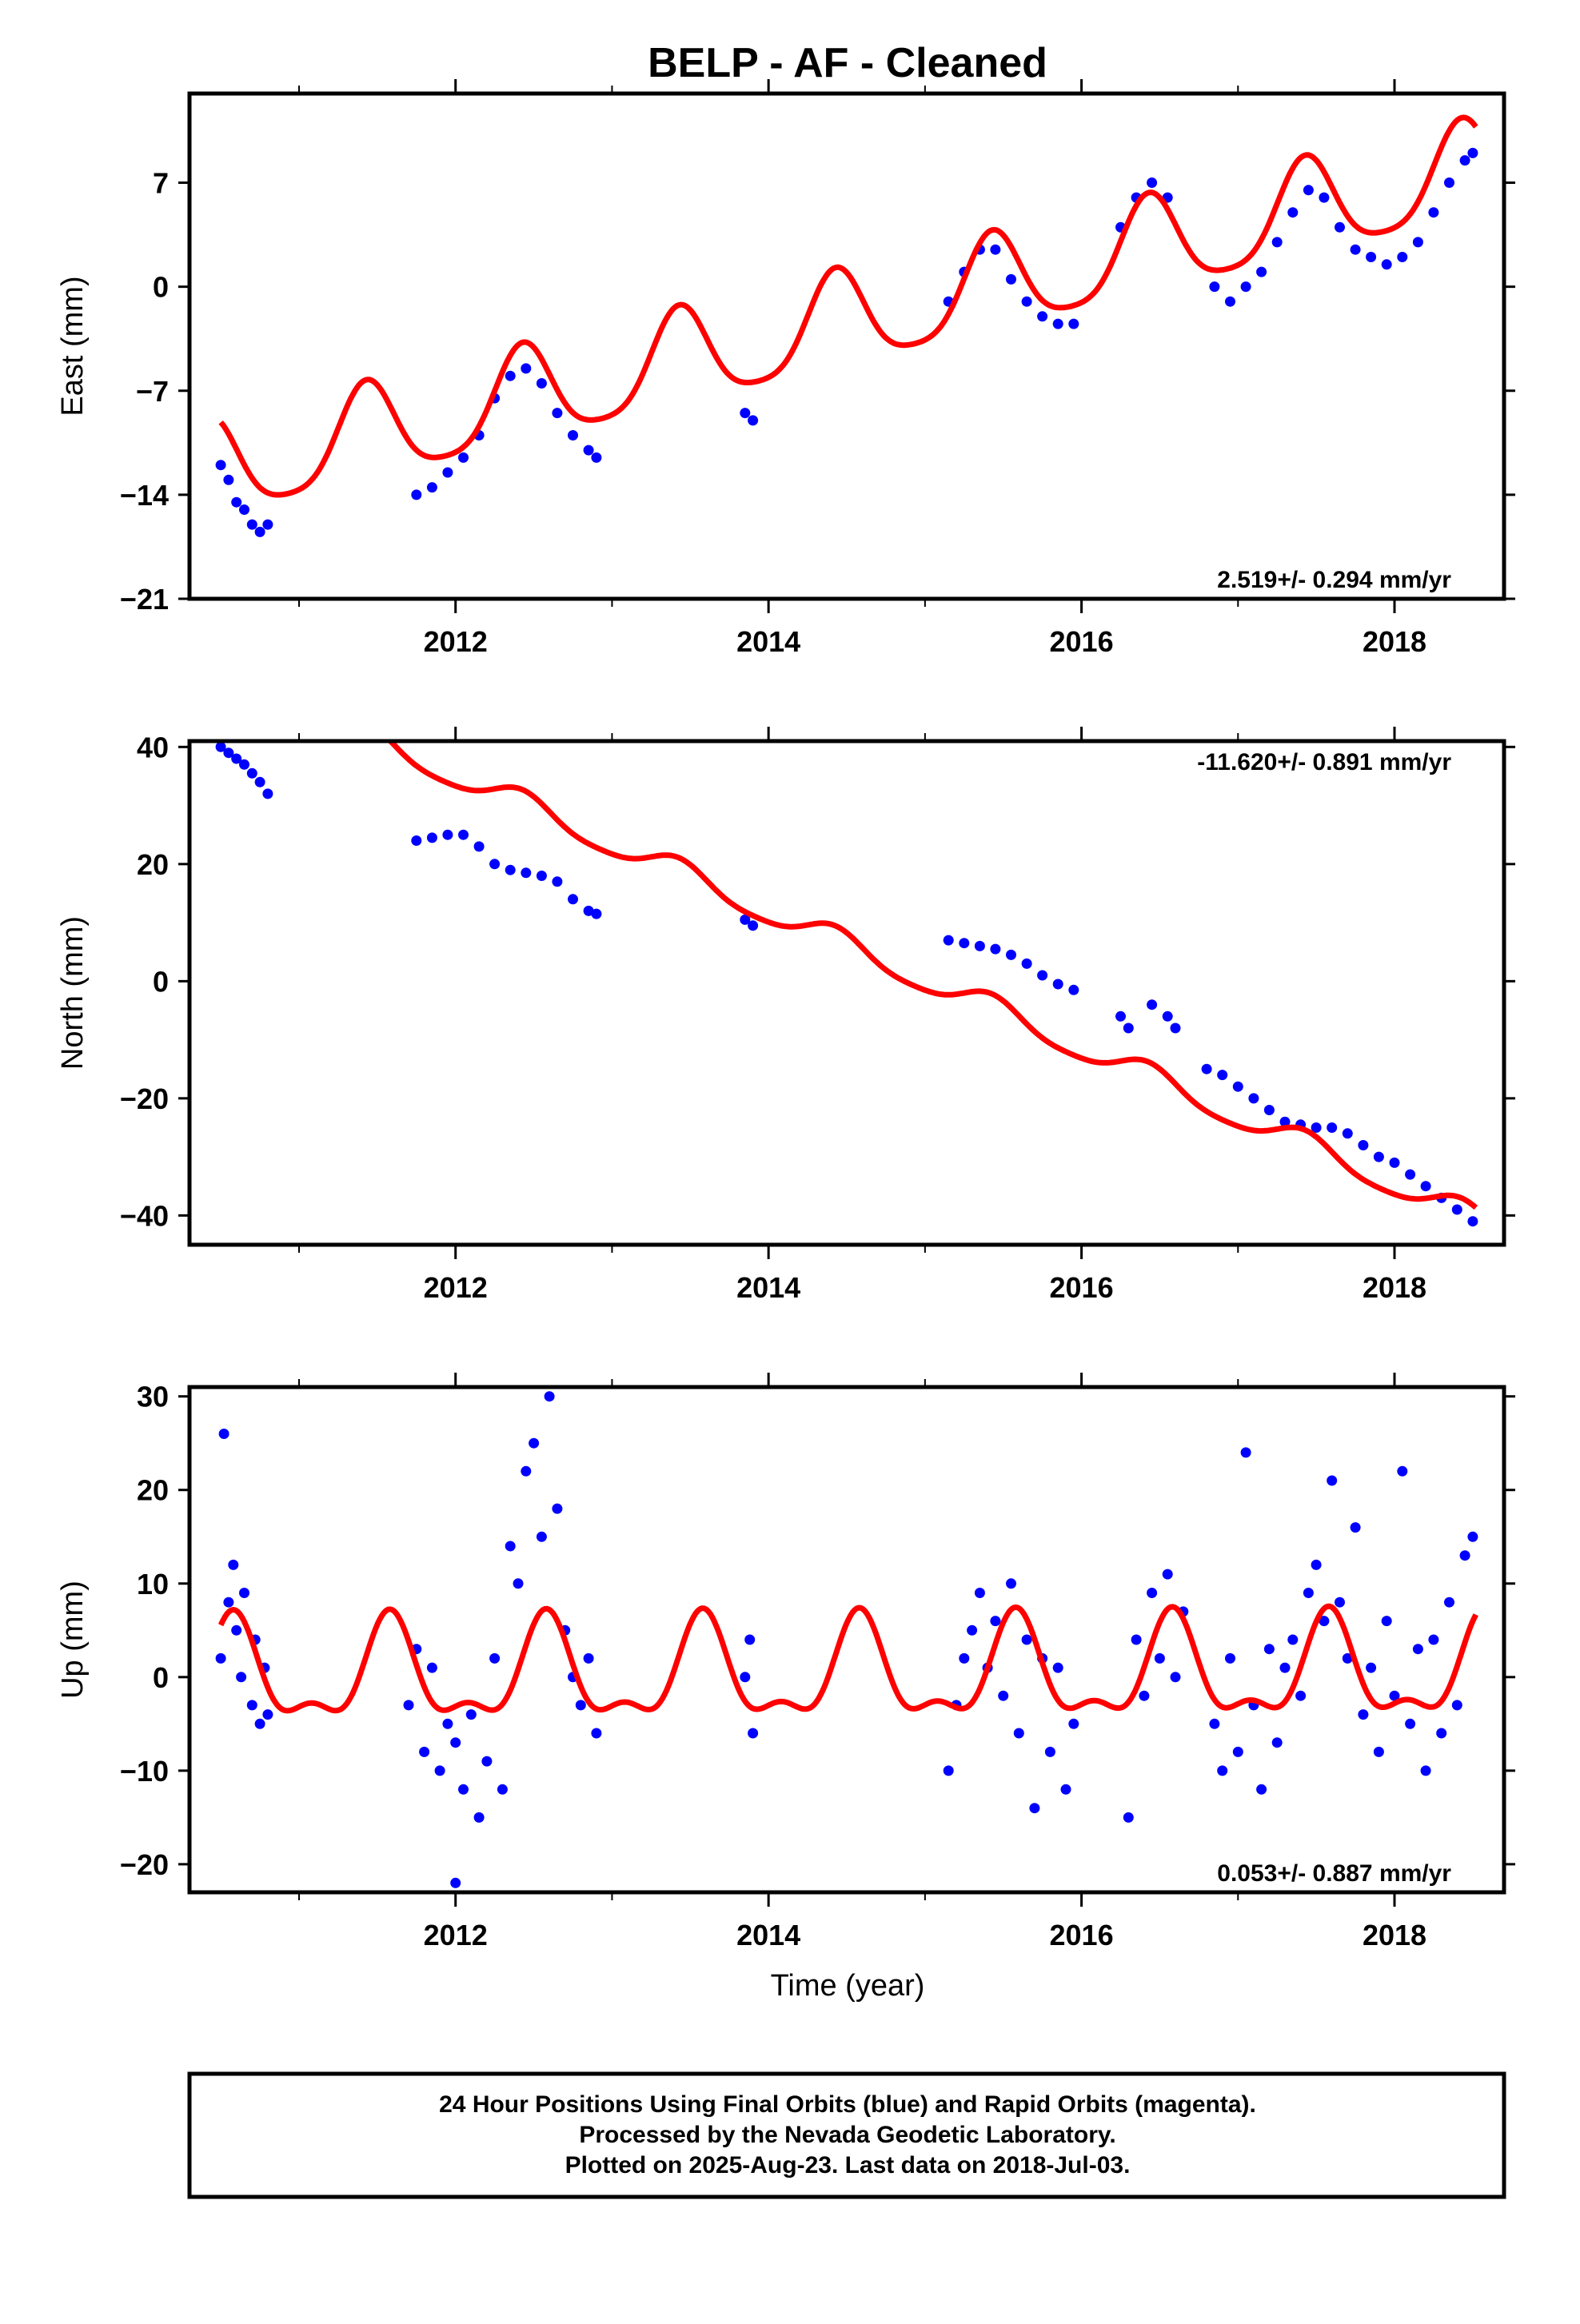  Describe the element at coordinates (153, 747) in the screenshot. I see `north-y-tick-label: 40` at that location.